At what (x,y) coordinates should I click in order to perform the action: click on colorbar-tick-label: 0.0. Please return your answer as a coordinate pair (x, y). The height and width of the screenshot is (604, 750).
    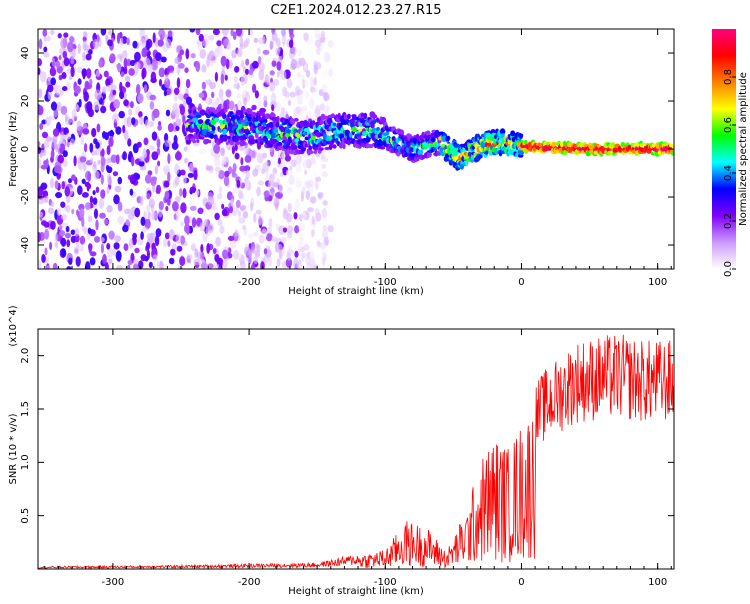
    Looking at the image, I should click on (728, 269).